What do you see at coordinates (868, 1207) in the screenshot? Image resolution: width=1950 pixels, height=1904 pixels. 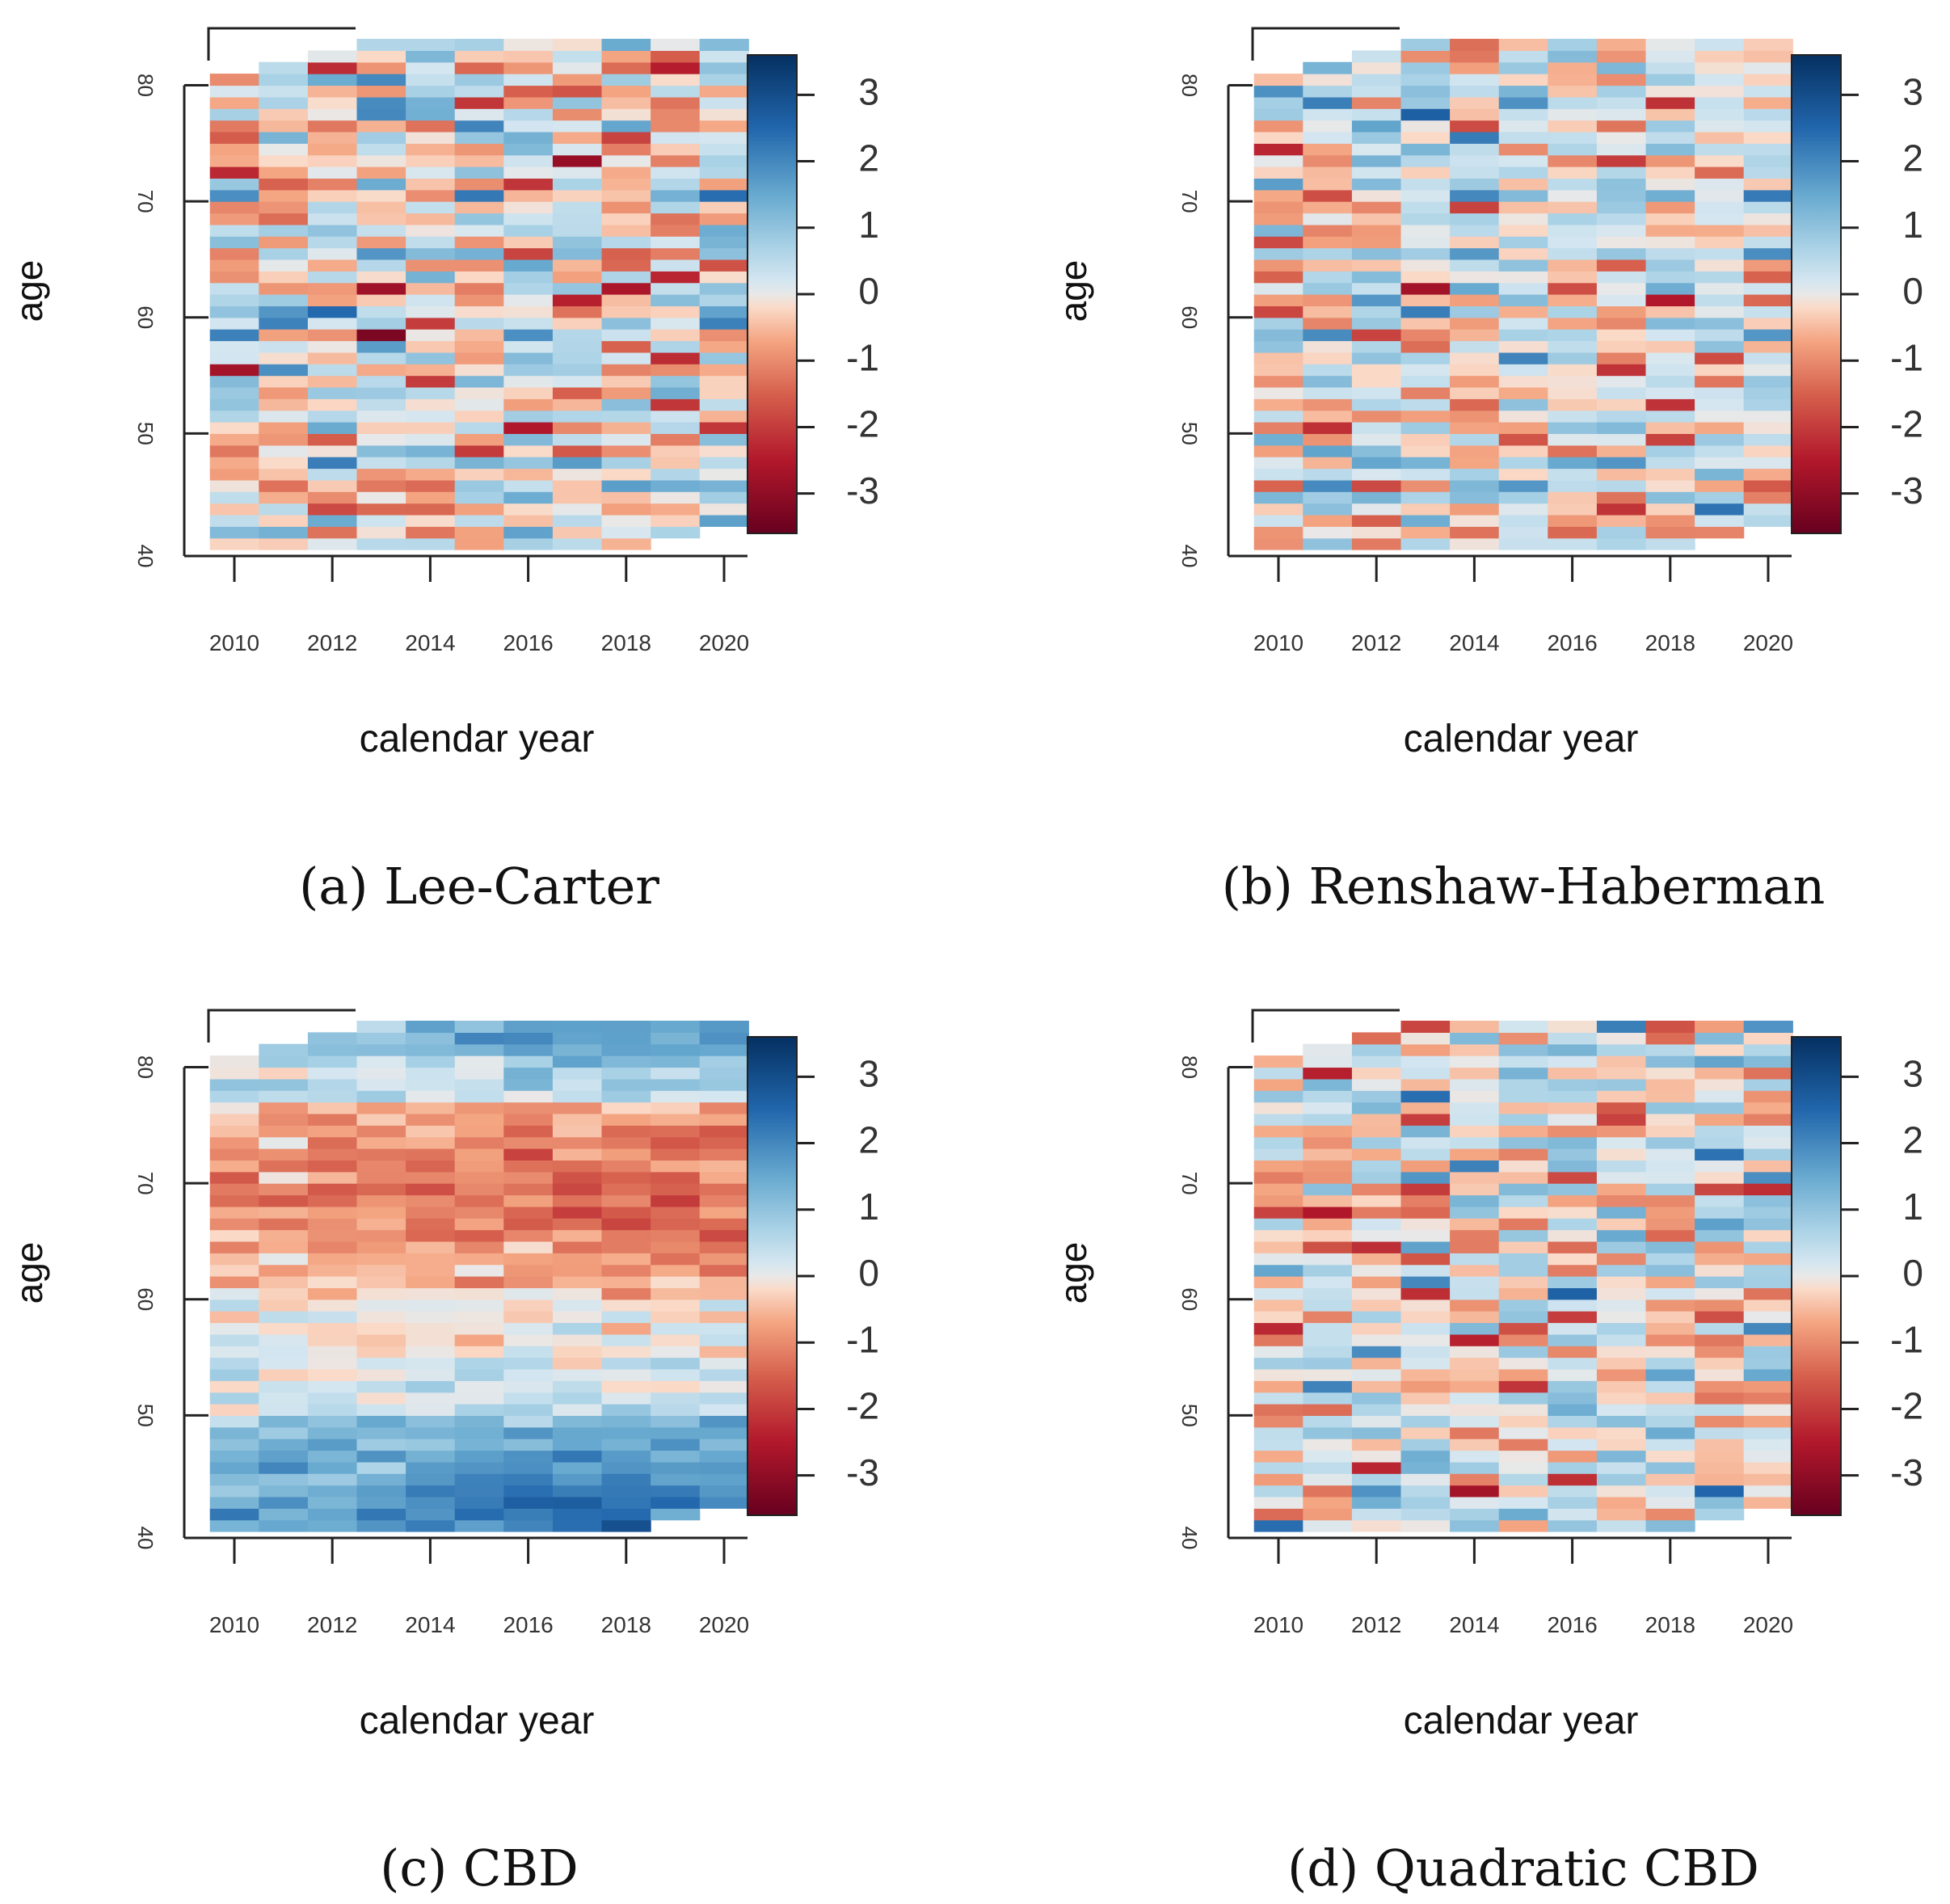 I see `colorbar-tick-label: 1` at bounding box center [868, 1207].